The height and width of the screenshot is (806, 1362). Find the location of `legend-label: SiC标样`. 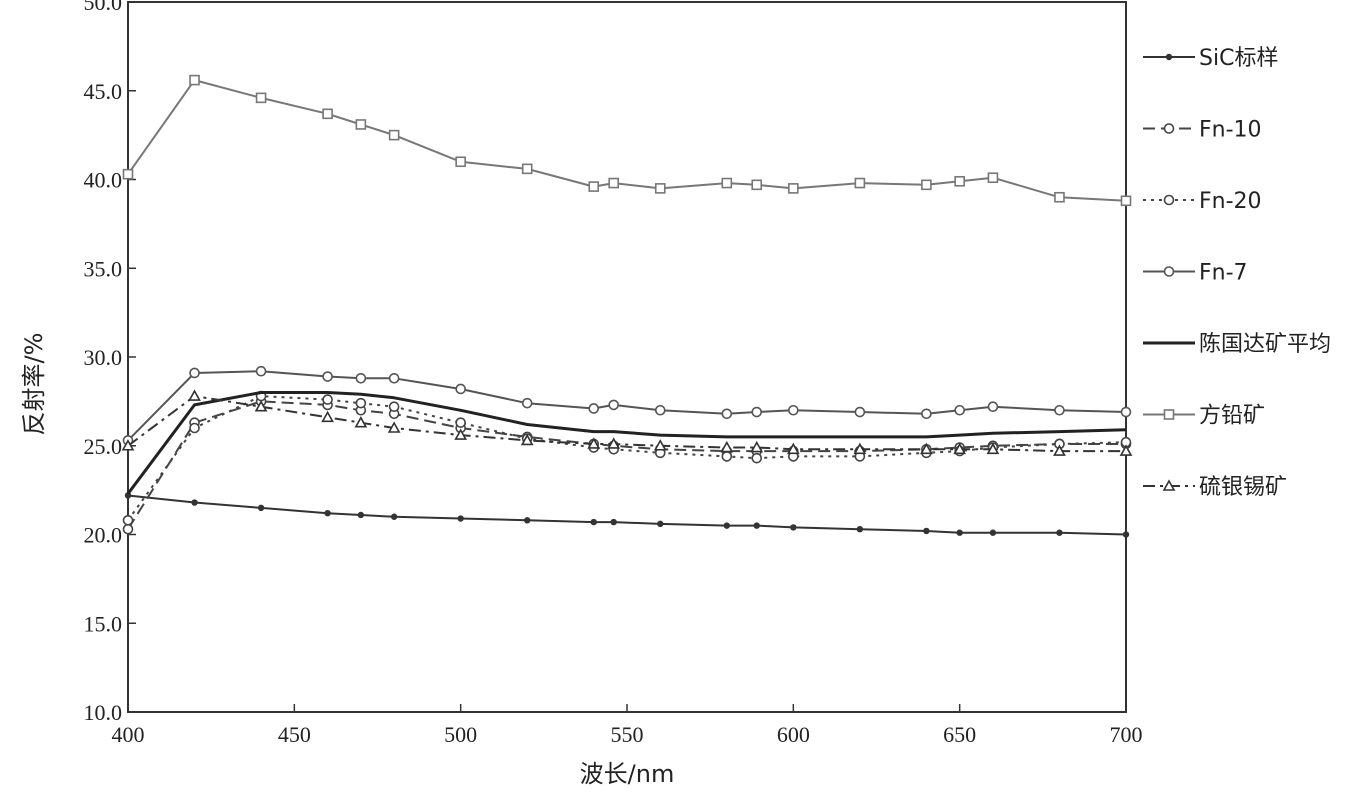

legend-label: SiC标样 is located at coordinates (1238, 58).